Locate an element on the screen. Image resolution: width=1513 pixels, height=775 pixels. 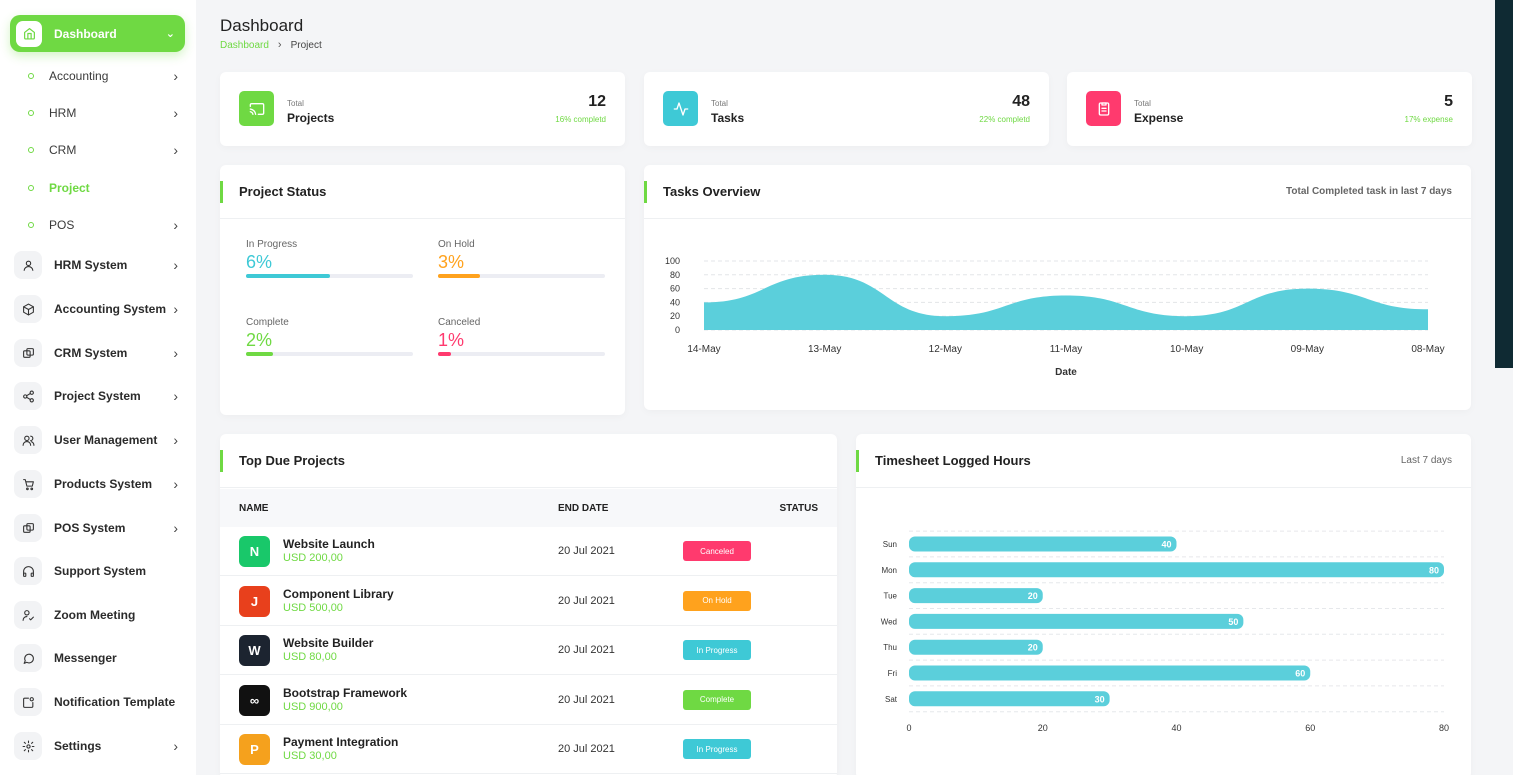
gear-icon is located at coordinates (28, 746).